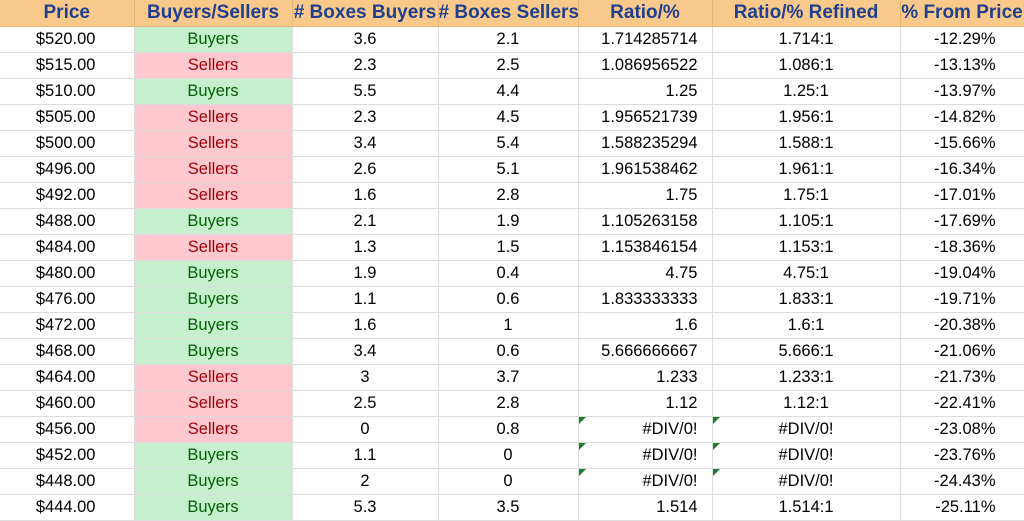  What do you see at coordinates (962, 195) in the screenshot?
I see `pct-from-price-cell: -17.01%` at bounding box center [962, 195].